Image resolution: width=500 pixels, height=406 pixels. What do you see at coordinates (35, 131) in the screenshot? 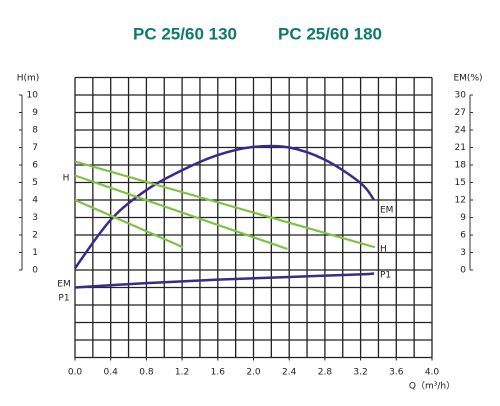
I see `y-tick-label: 8` at bounding box center [35, 131].